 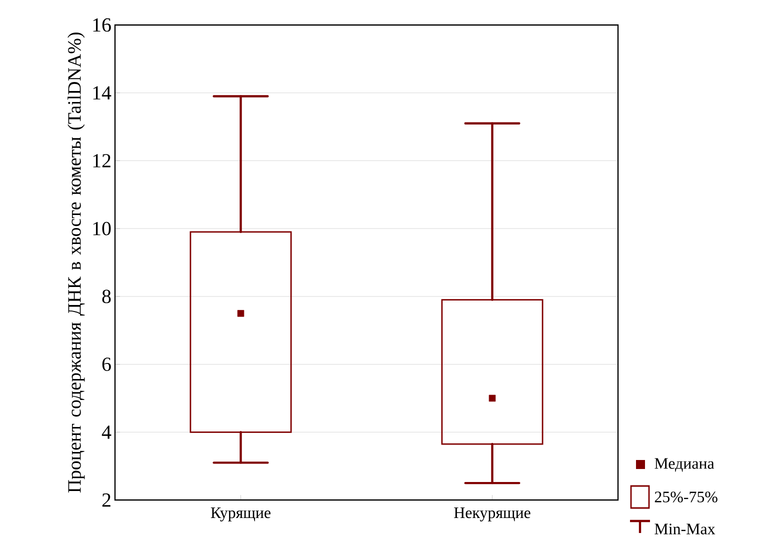 What do you see at coordinates (107, 432) in the screenshot?
I see `y-tick-label: 4` at bounding box center [107, 432].